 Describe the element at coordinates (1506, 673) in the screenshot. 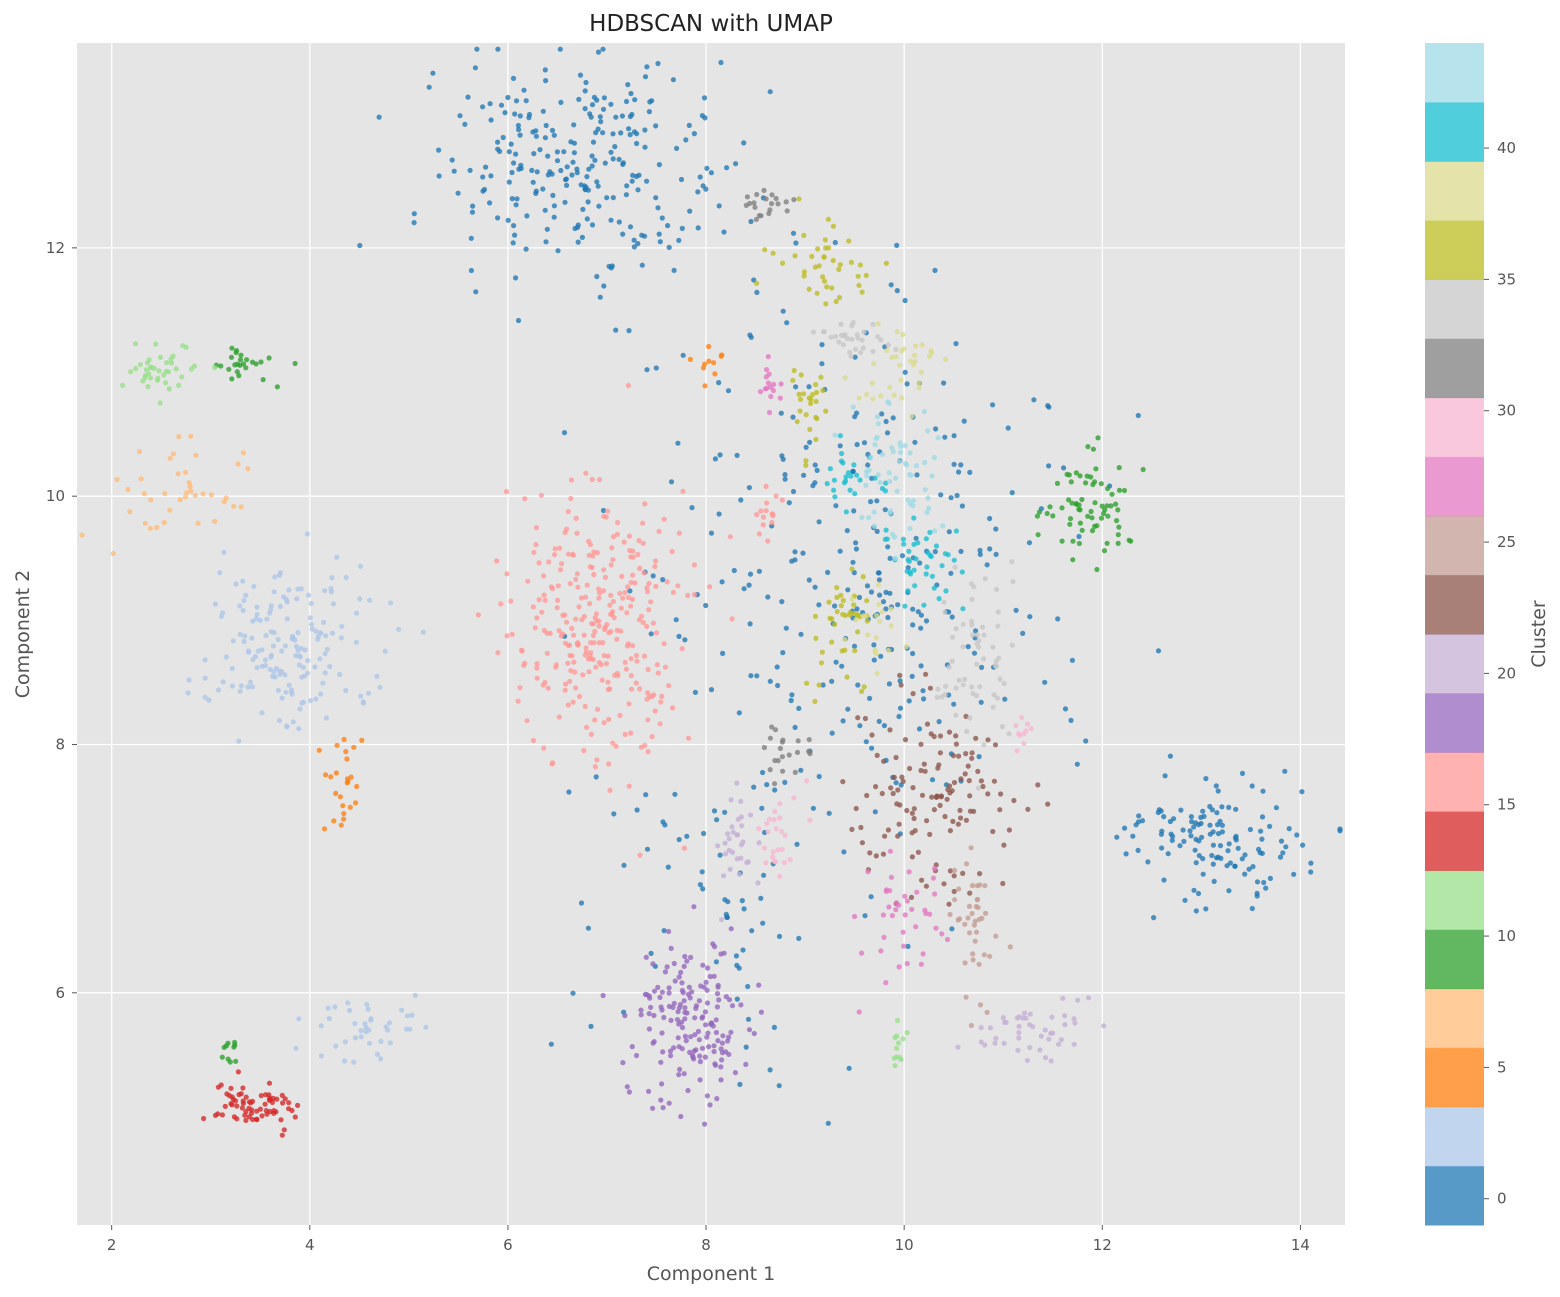

I see `colorbar-tick-label: 20` at that location.